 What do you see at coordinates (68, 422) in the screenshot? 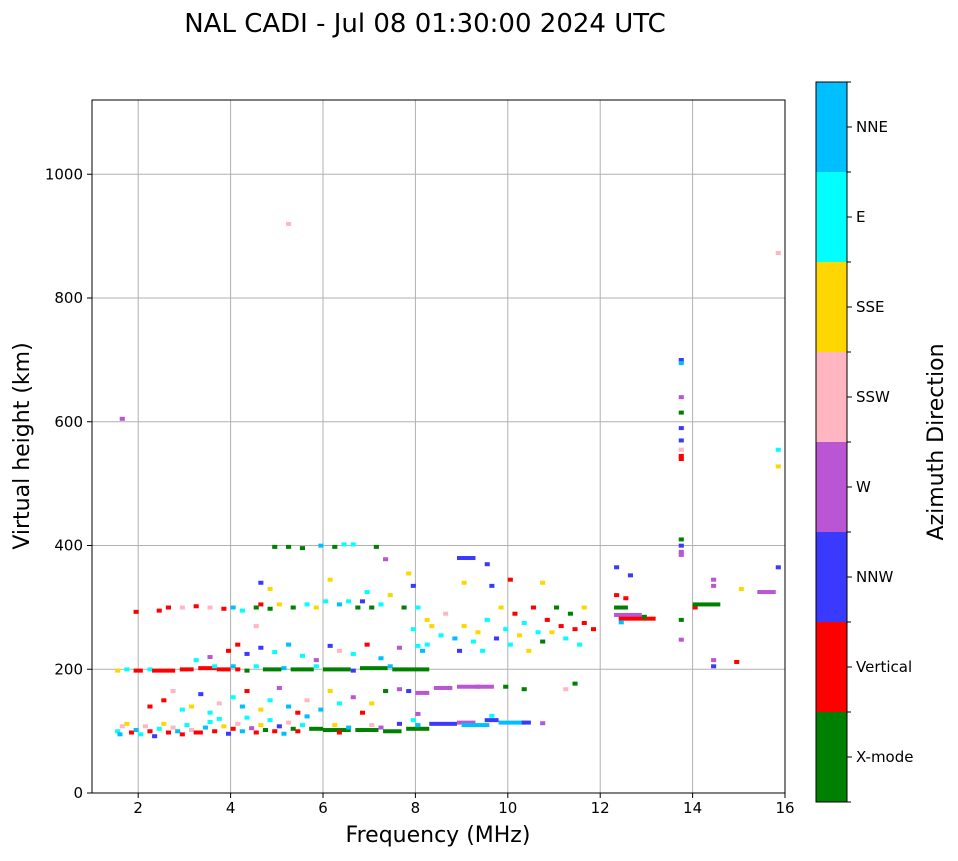
I see `y-tick-label: 600` at bounding box center [68, 422].